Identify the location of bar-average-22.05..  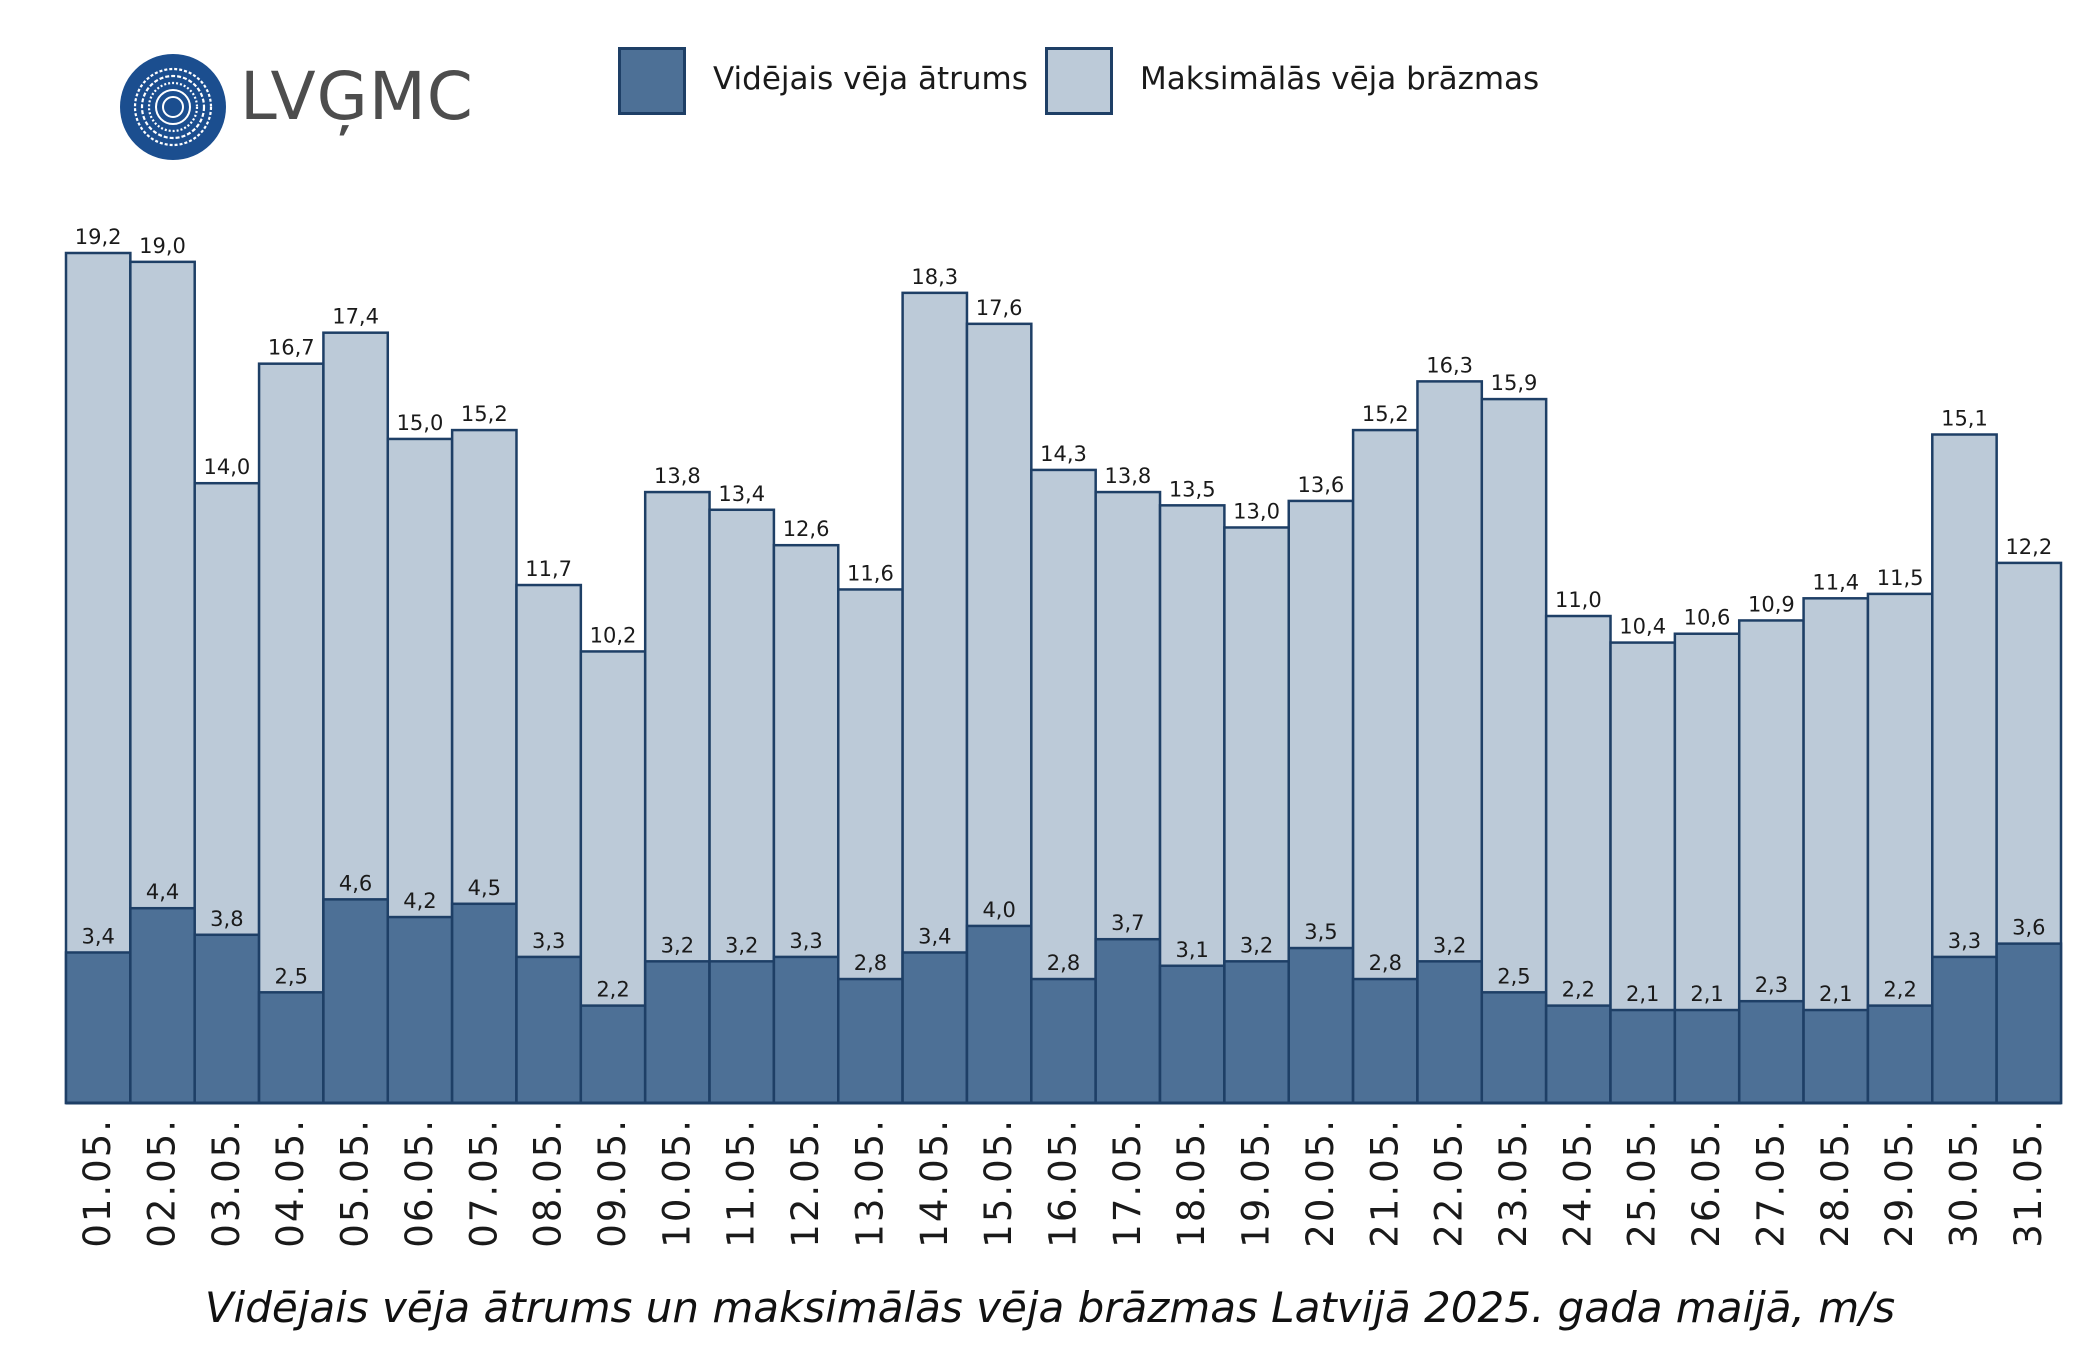
(1450, 1032).